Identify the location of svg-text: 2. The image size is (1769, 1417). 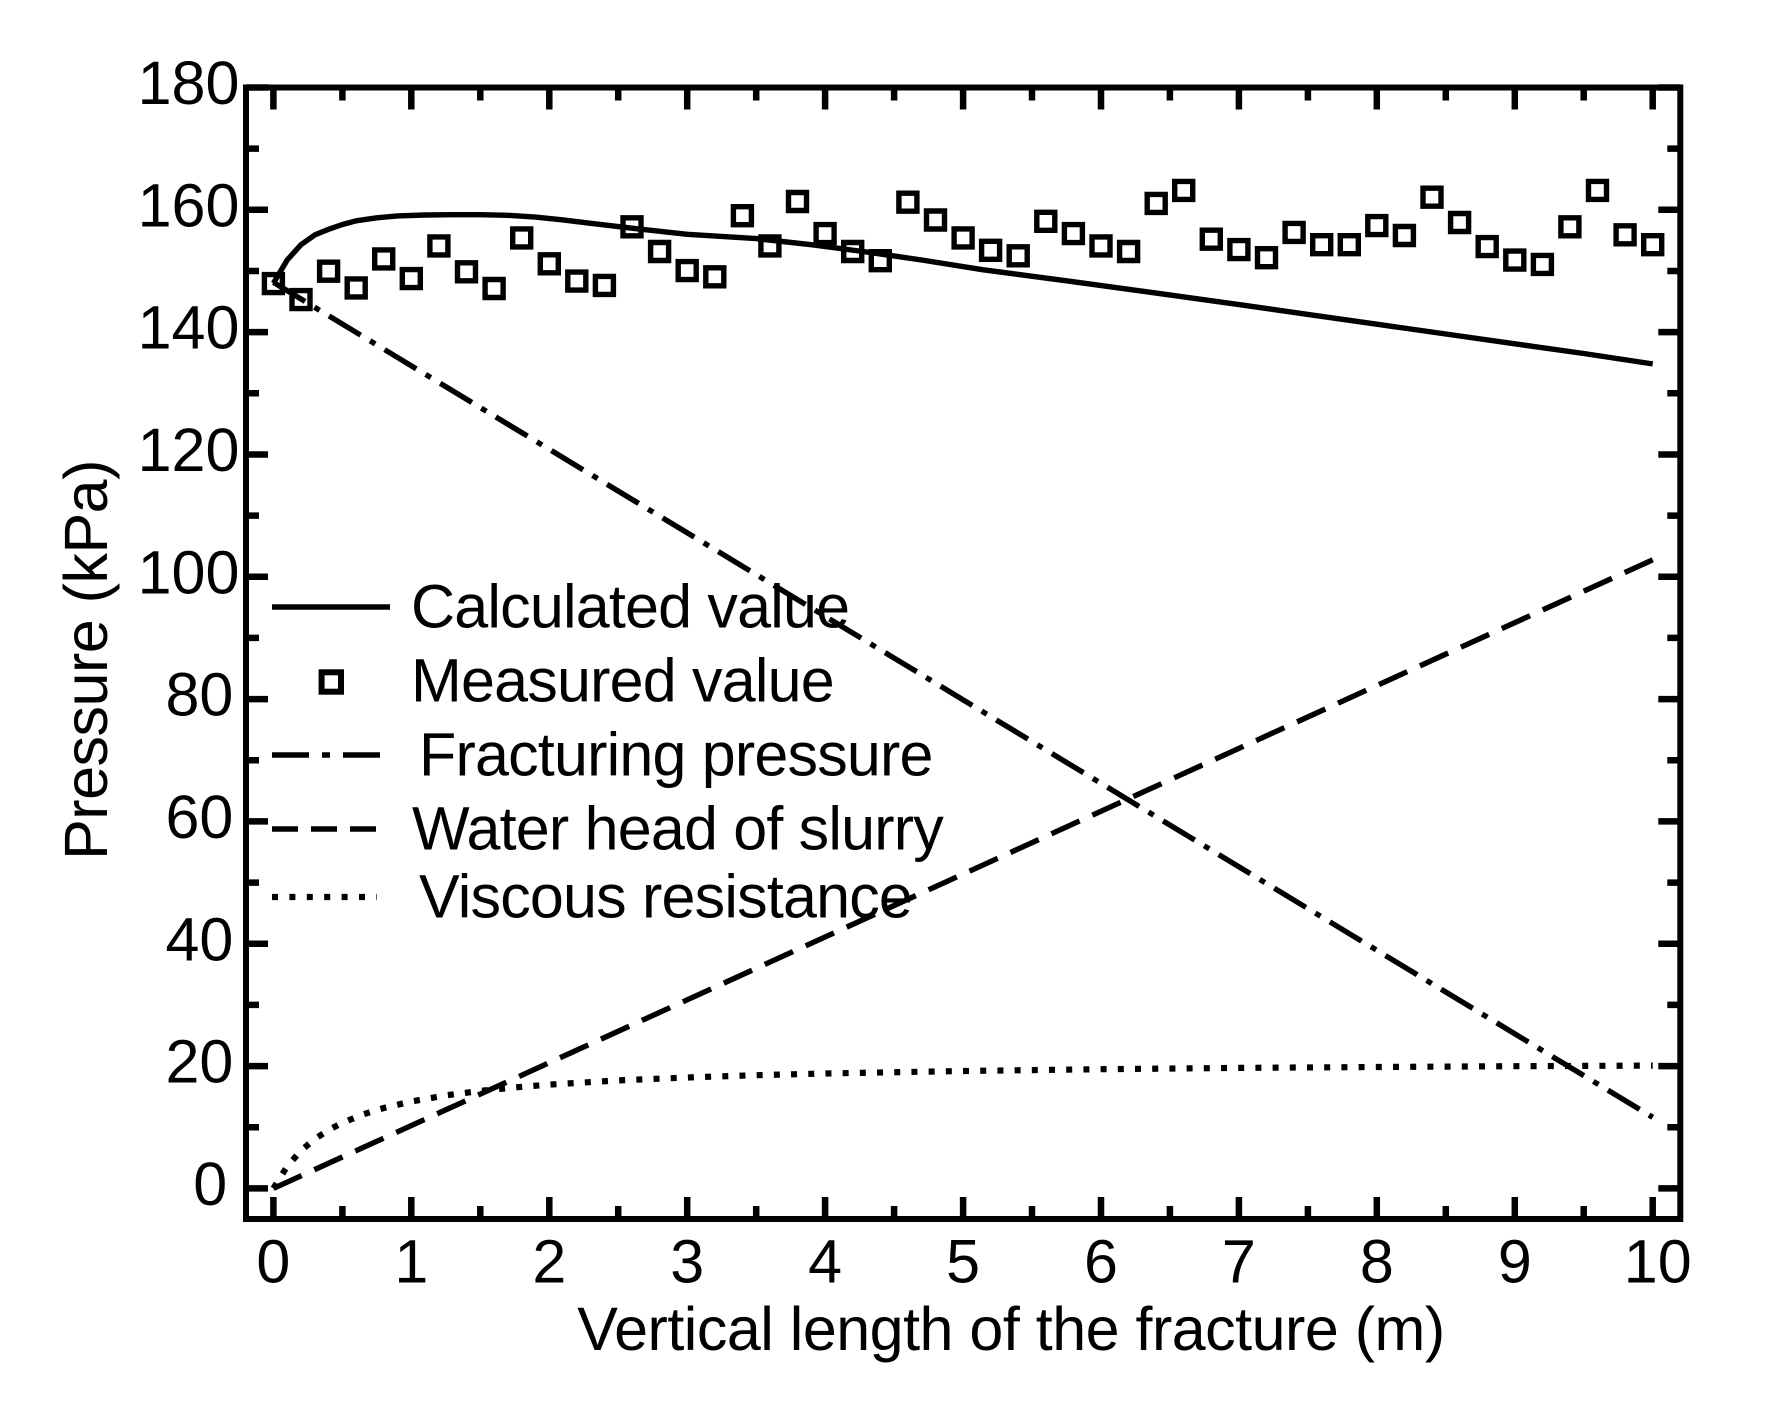
(549, 1262).